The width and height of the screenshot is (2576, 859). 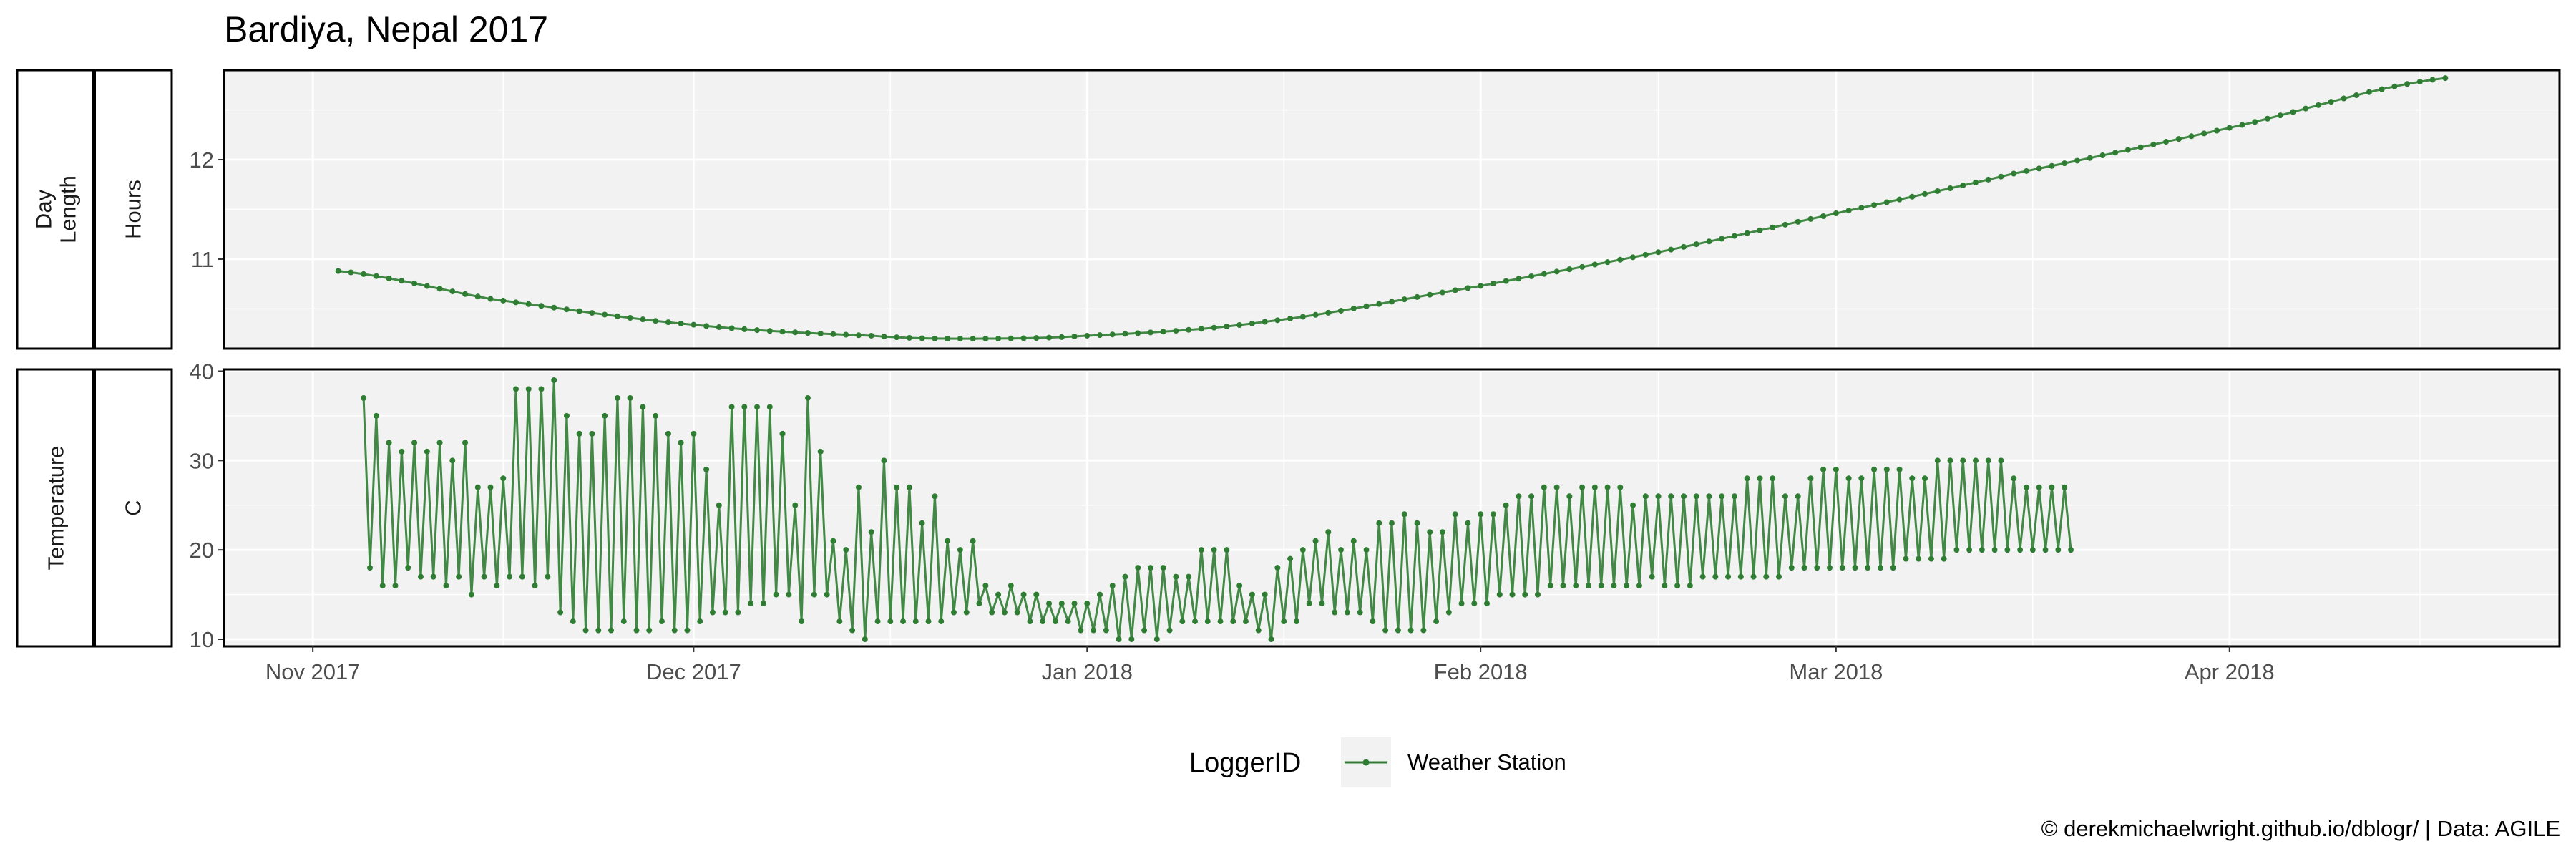 What do you see at coordinates (202, 639) in the screenshot?
I see `y-tick-label: 10` at bounding box center [202, 639].